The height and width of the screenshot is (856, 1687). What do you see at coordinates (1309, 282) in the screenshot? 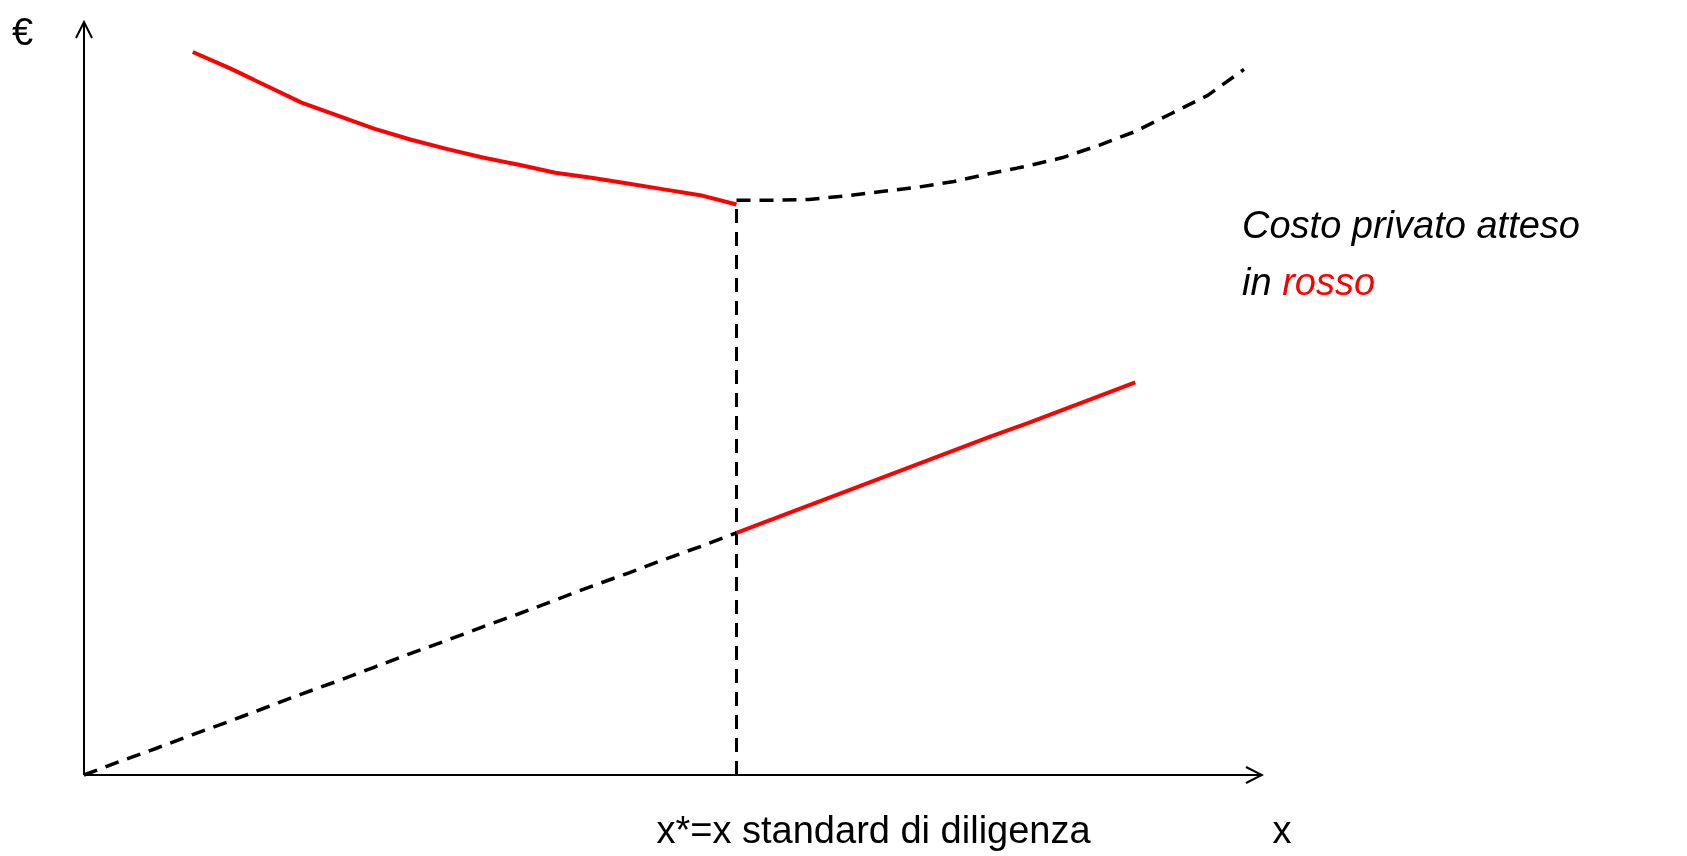
I see `annotation: in rosso` at bounding box center [1309, 282].